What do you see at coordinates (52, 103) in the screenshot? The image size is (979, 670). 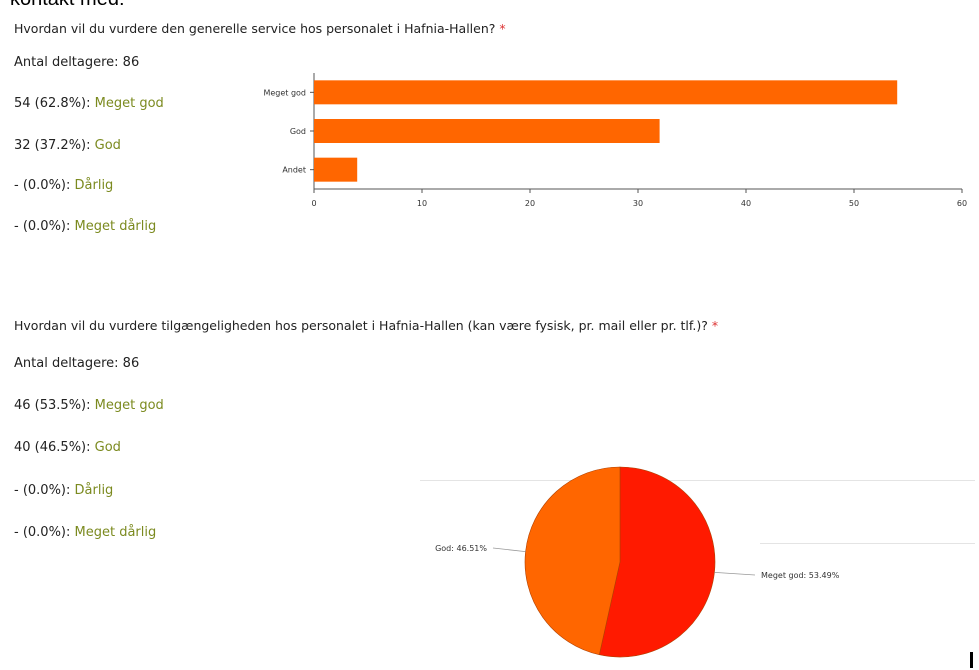 I see `result-count: 54 (62.8%):` at bounding box center [52, 103].